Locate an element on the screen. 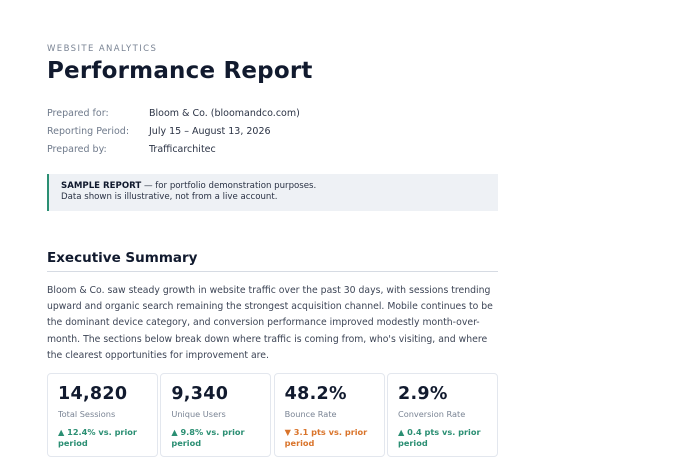 The height and width of the screenshot is (459, 680). notice-strong: SAMPLE REPORT is located at coordinates (101, 186).